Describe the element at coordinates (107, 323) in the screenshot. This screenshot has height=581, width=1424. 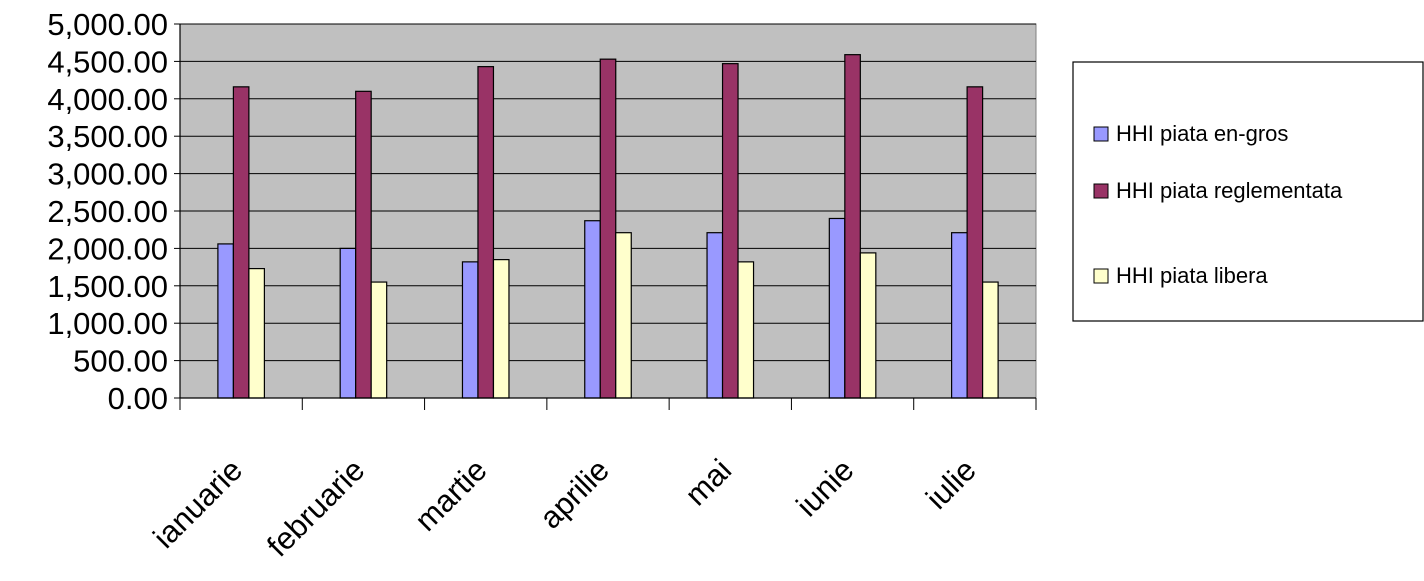
I see `y-tick-label: 1,000.00` at that location.